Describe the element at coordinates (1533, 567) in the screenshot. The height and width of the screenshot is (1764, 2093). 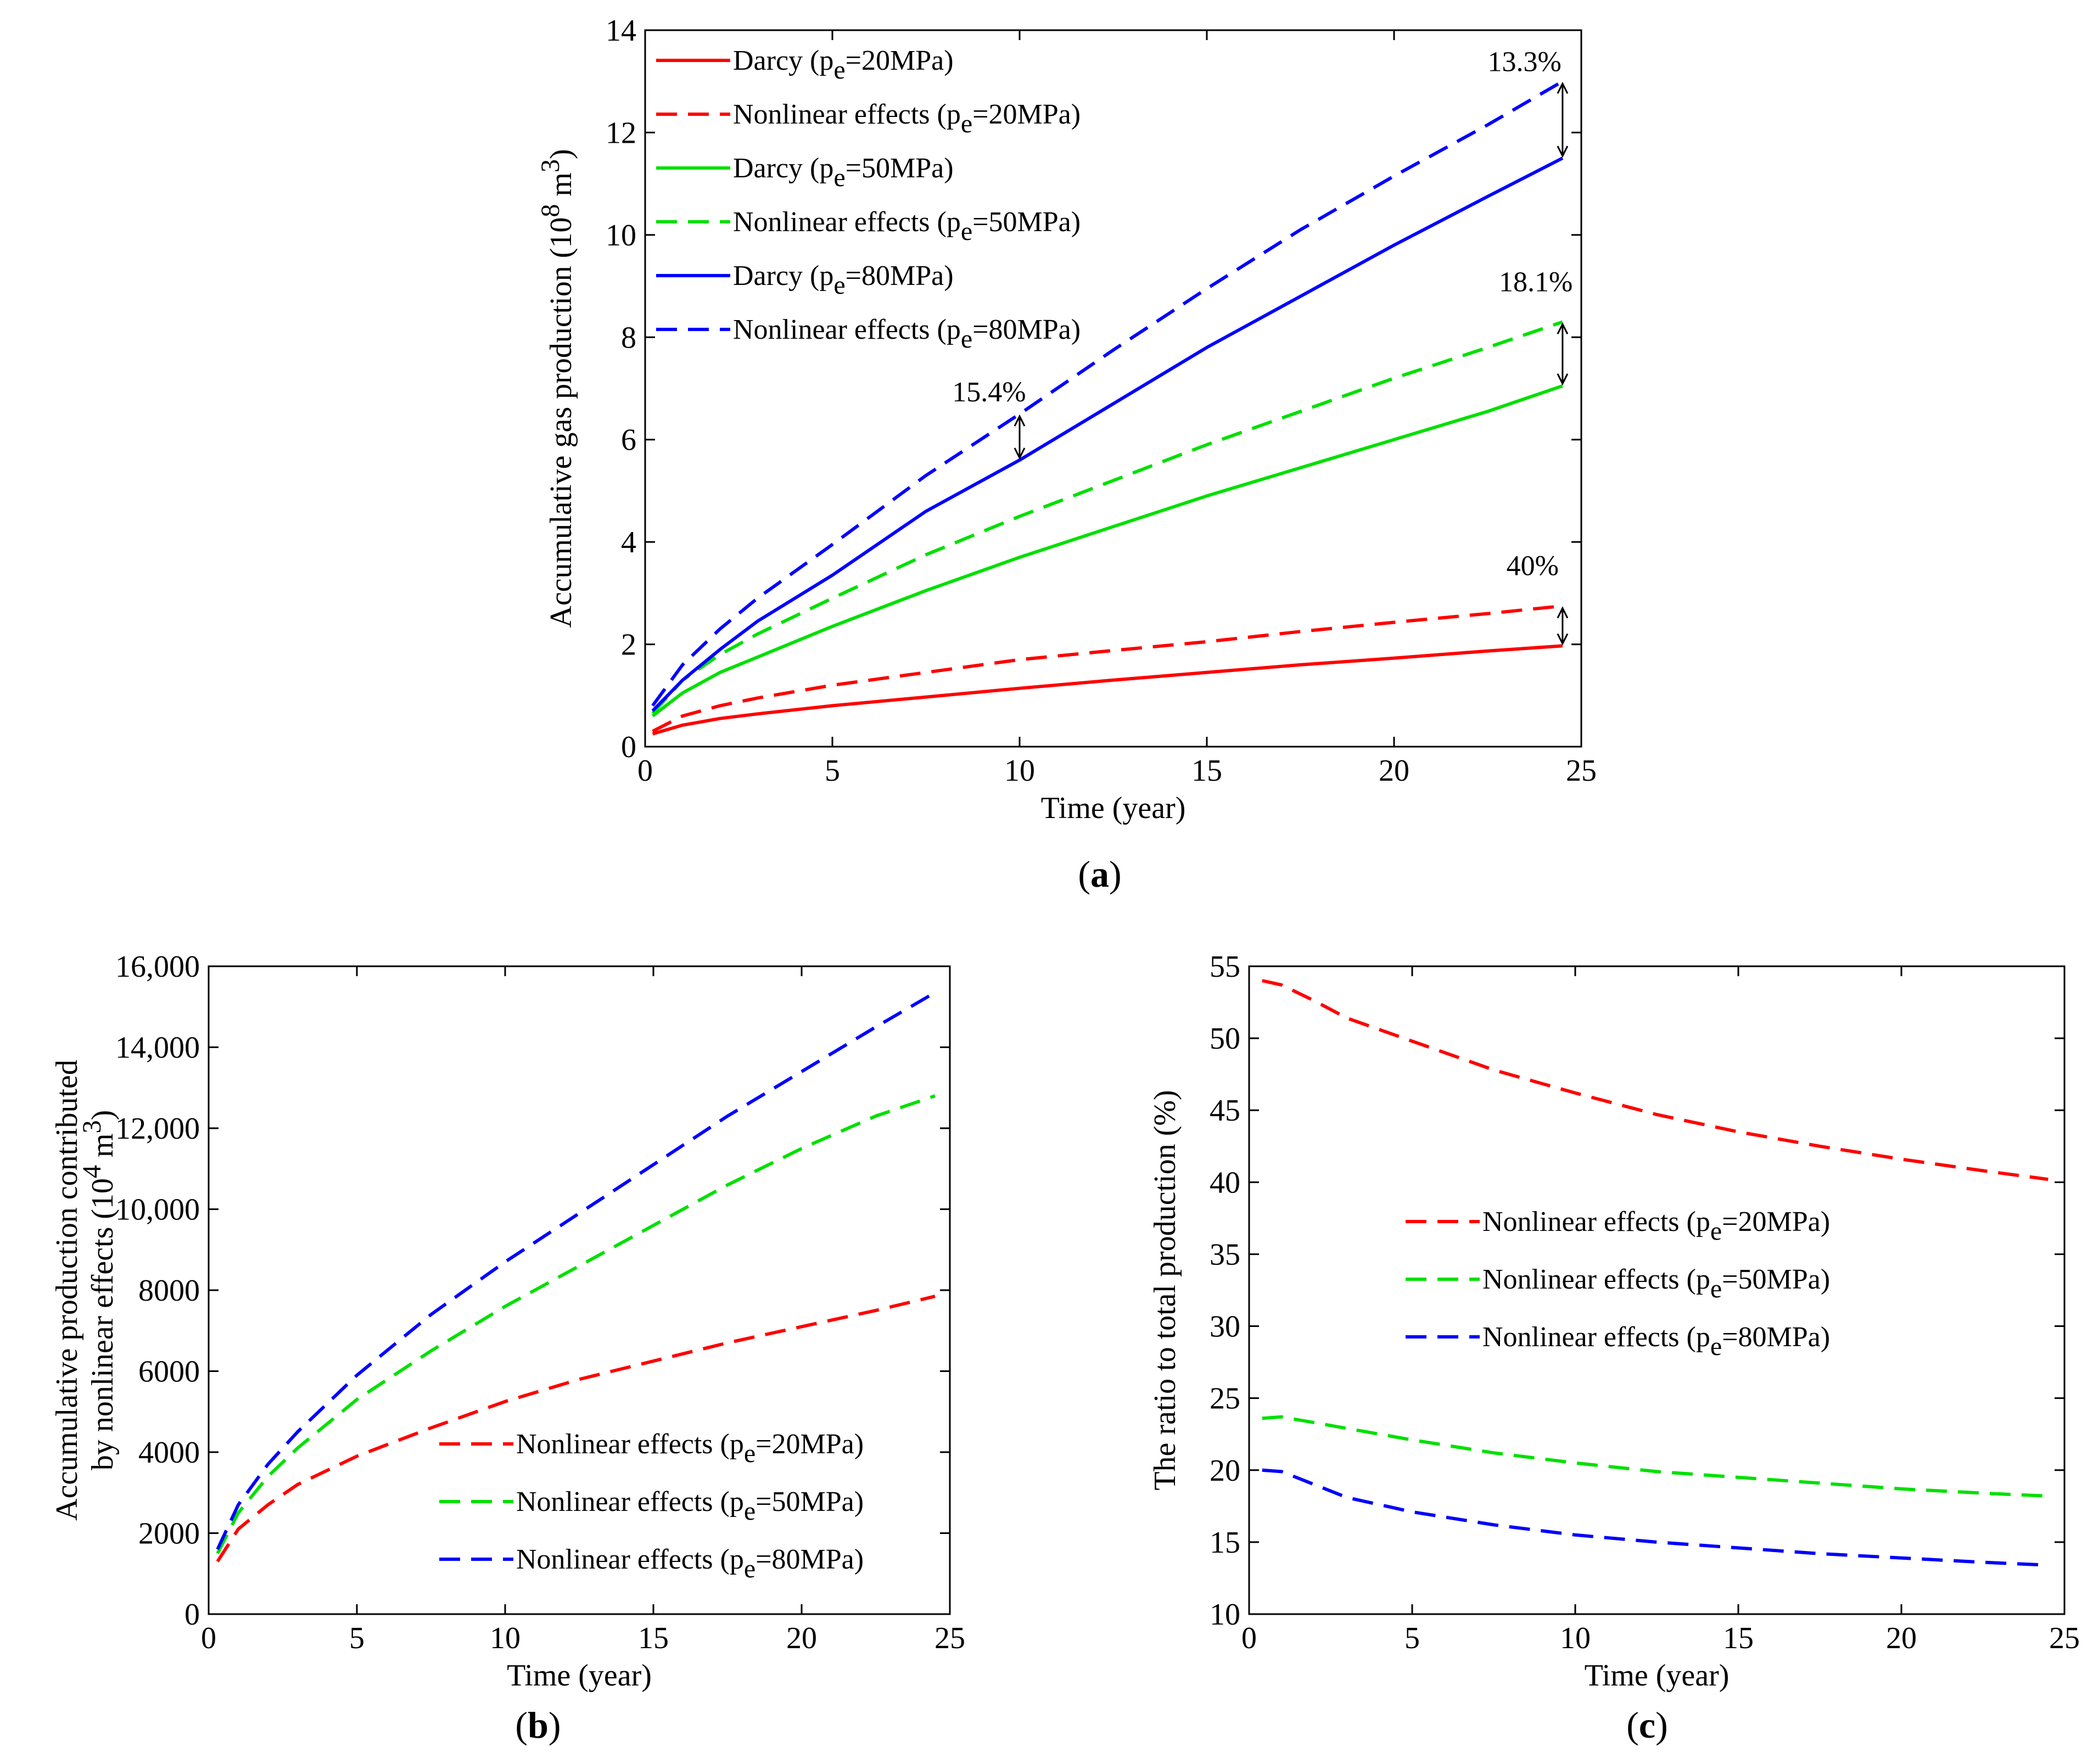
I see `annotation-label: 40%` at that location.